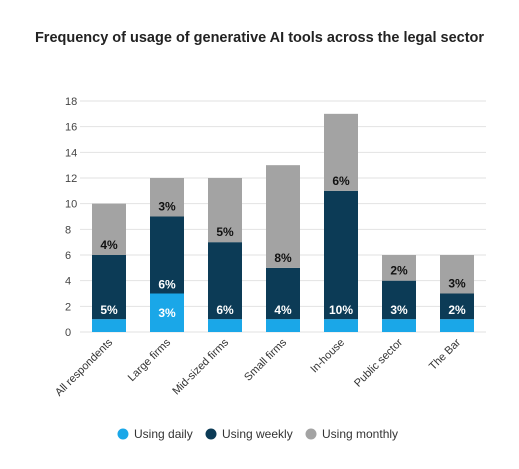 The width and height of the screenshot is (519, 469). What do you see at coordinates (225, 310) in the screenshot?
I see `data-label-2-3: 6%` at bounding box center [225, 310].